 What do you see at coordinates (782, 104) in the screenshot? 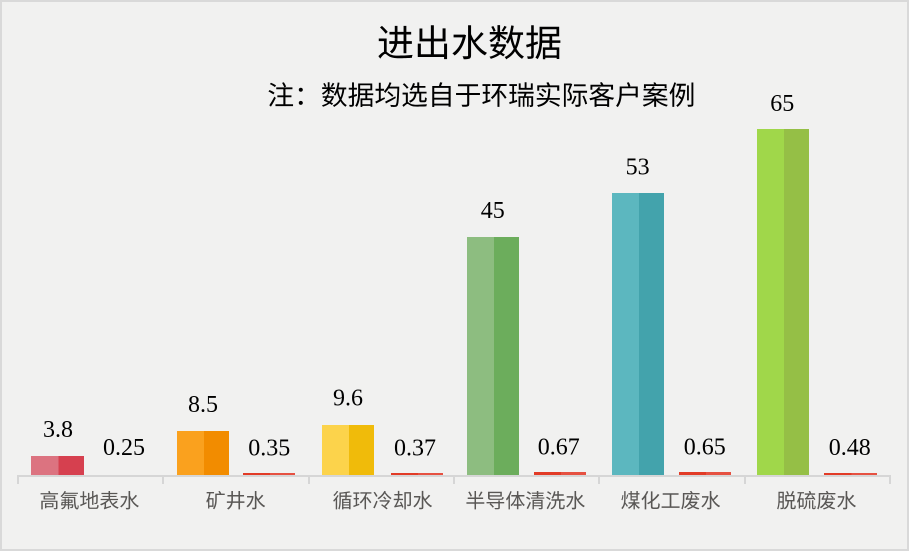
I see `svg-text: 65` at bounding box center [782, 104].